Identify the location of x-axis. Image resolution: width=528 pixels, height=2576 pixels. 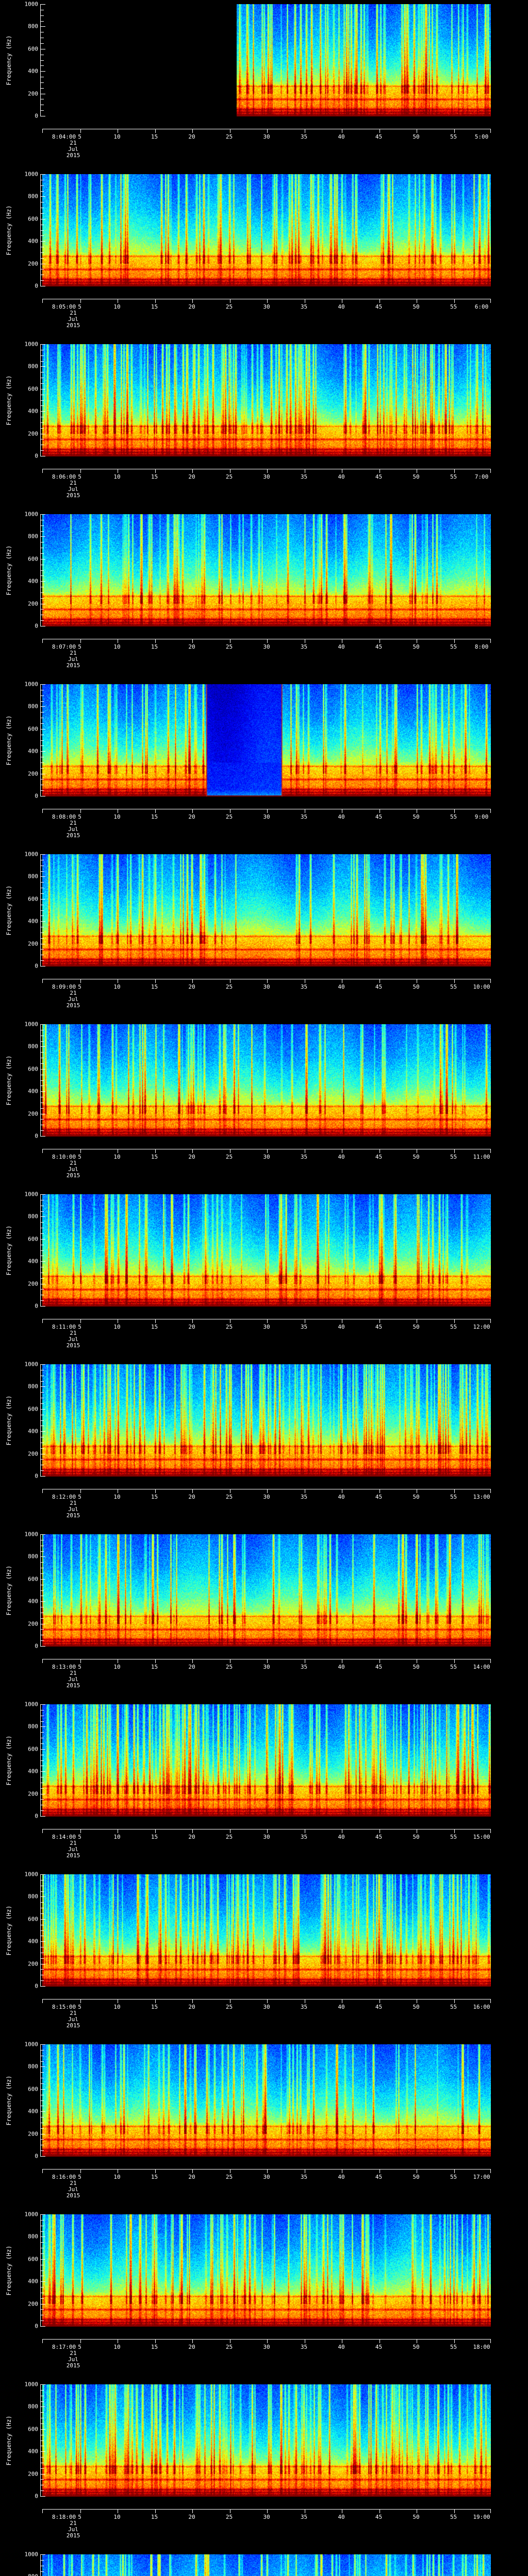
(266, 2341).